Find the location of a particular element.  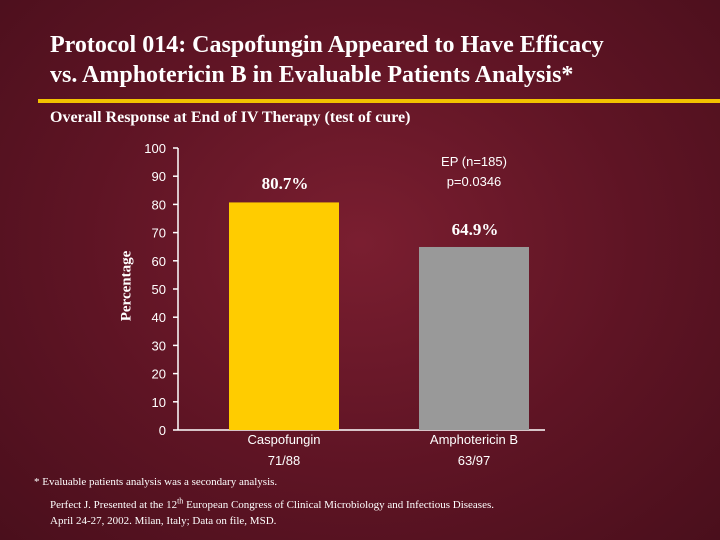

annotation-p-value: p=0.0346 is located at coordinates (474, 181).